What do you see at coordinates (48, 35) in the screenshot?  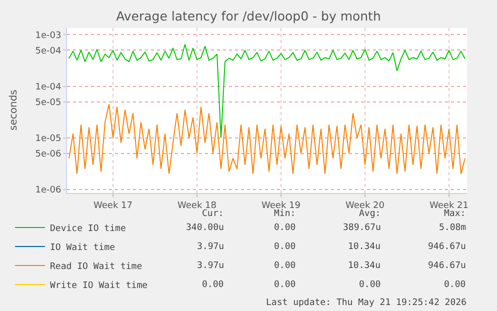 I see `y-tick-label: 1e-03` at bounding box center [48, 35].